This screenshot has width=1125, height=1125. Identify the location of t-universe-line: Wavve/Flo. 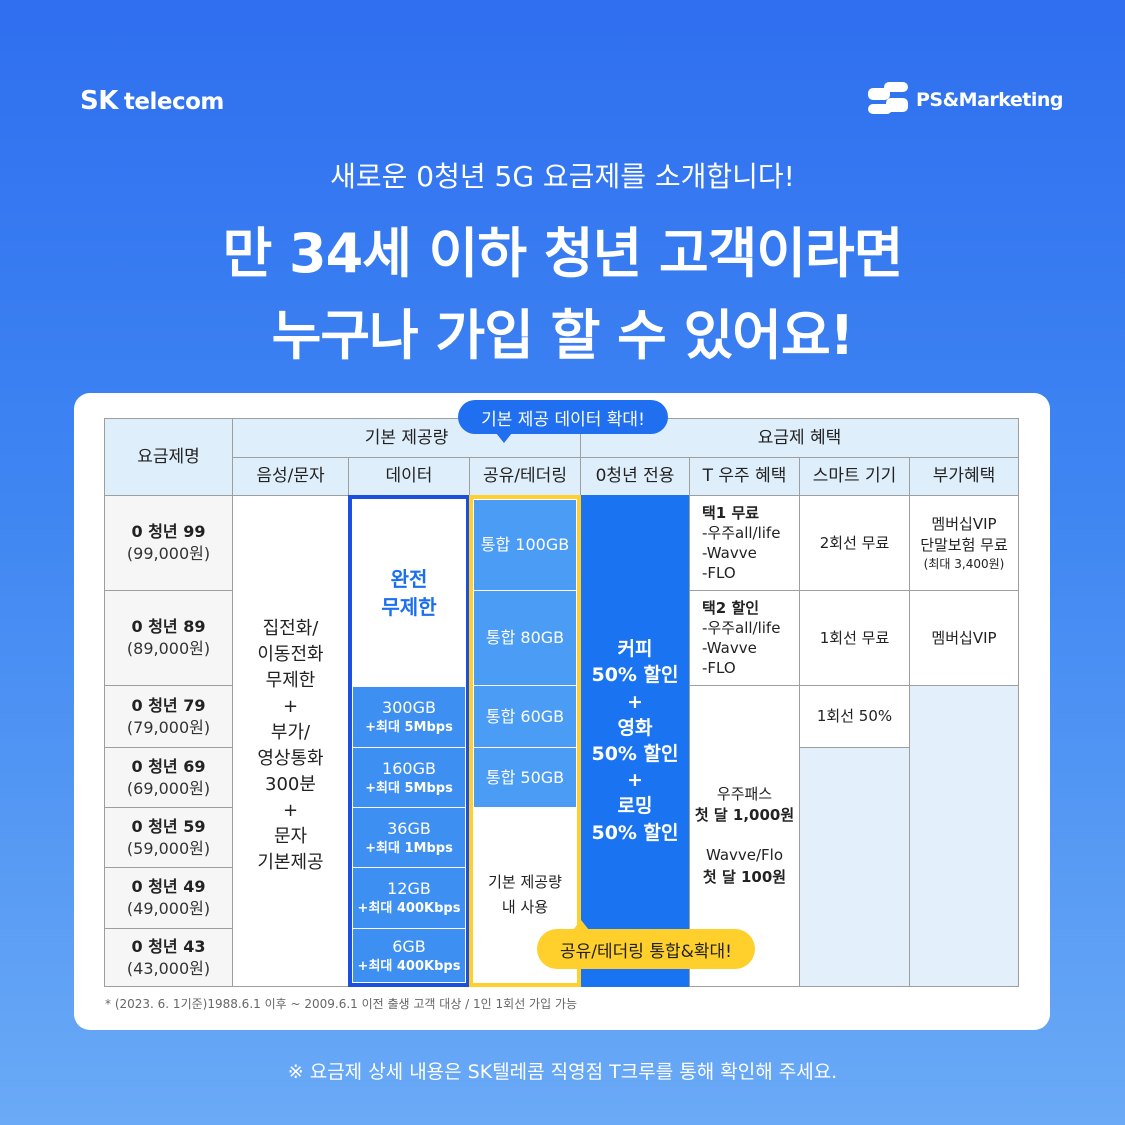
(744, 855).